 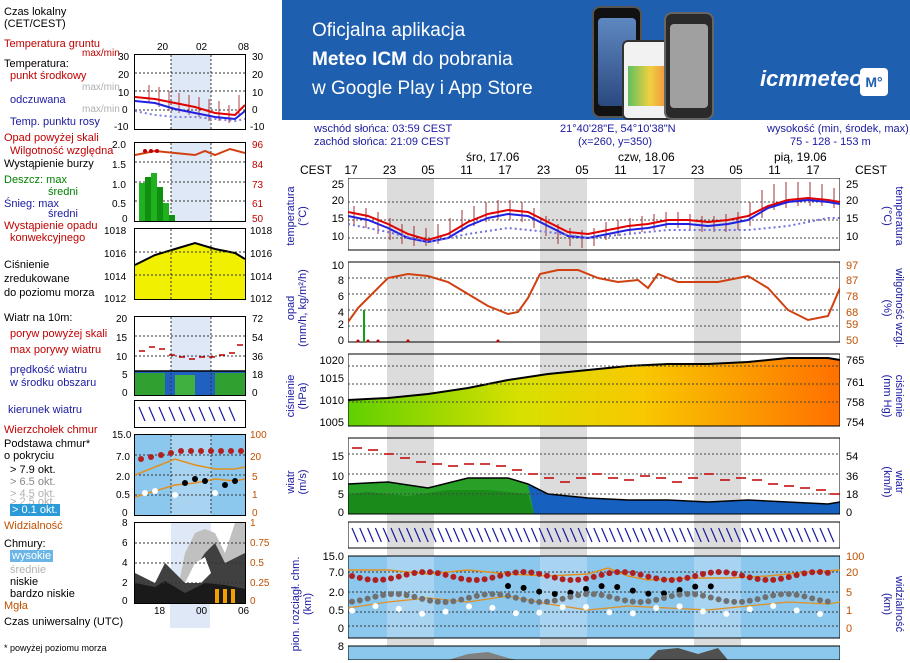 What do you see at coordinates (261, 277) in the screenshot?
I see `pres-tick-r: 1014` at bounding box center [261, 277].